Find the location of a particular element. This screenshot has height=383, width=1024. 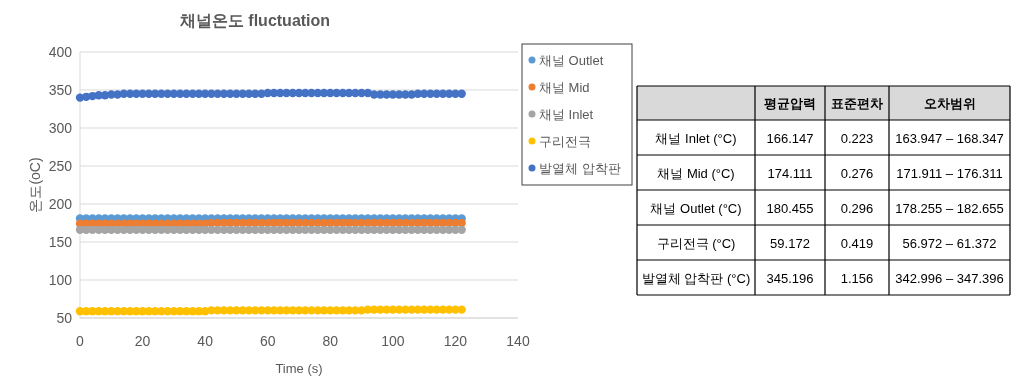

category-label: 표준편차 is located at coordinates (857, 103).